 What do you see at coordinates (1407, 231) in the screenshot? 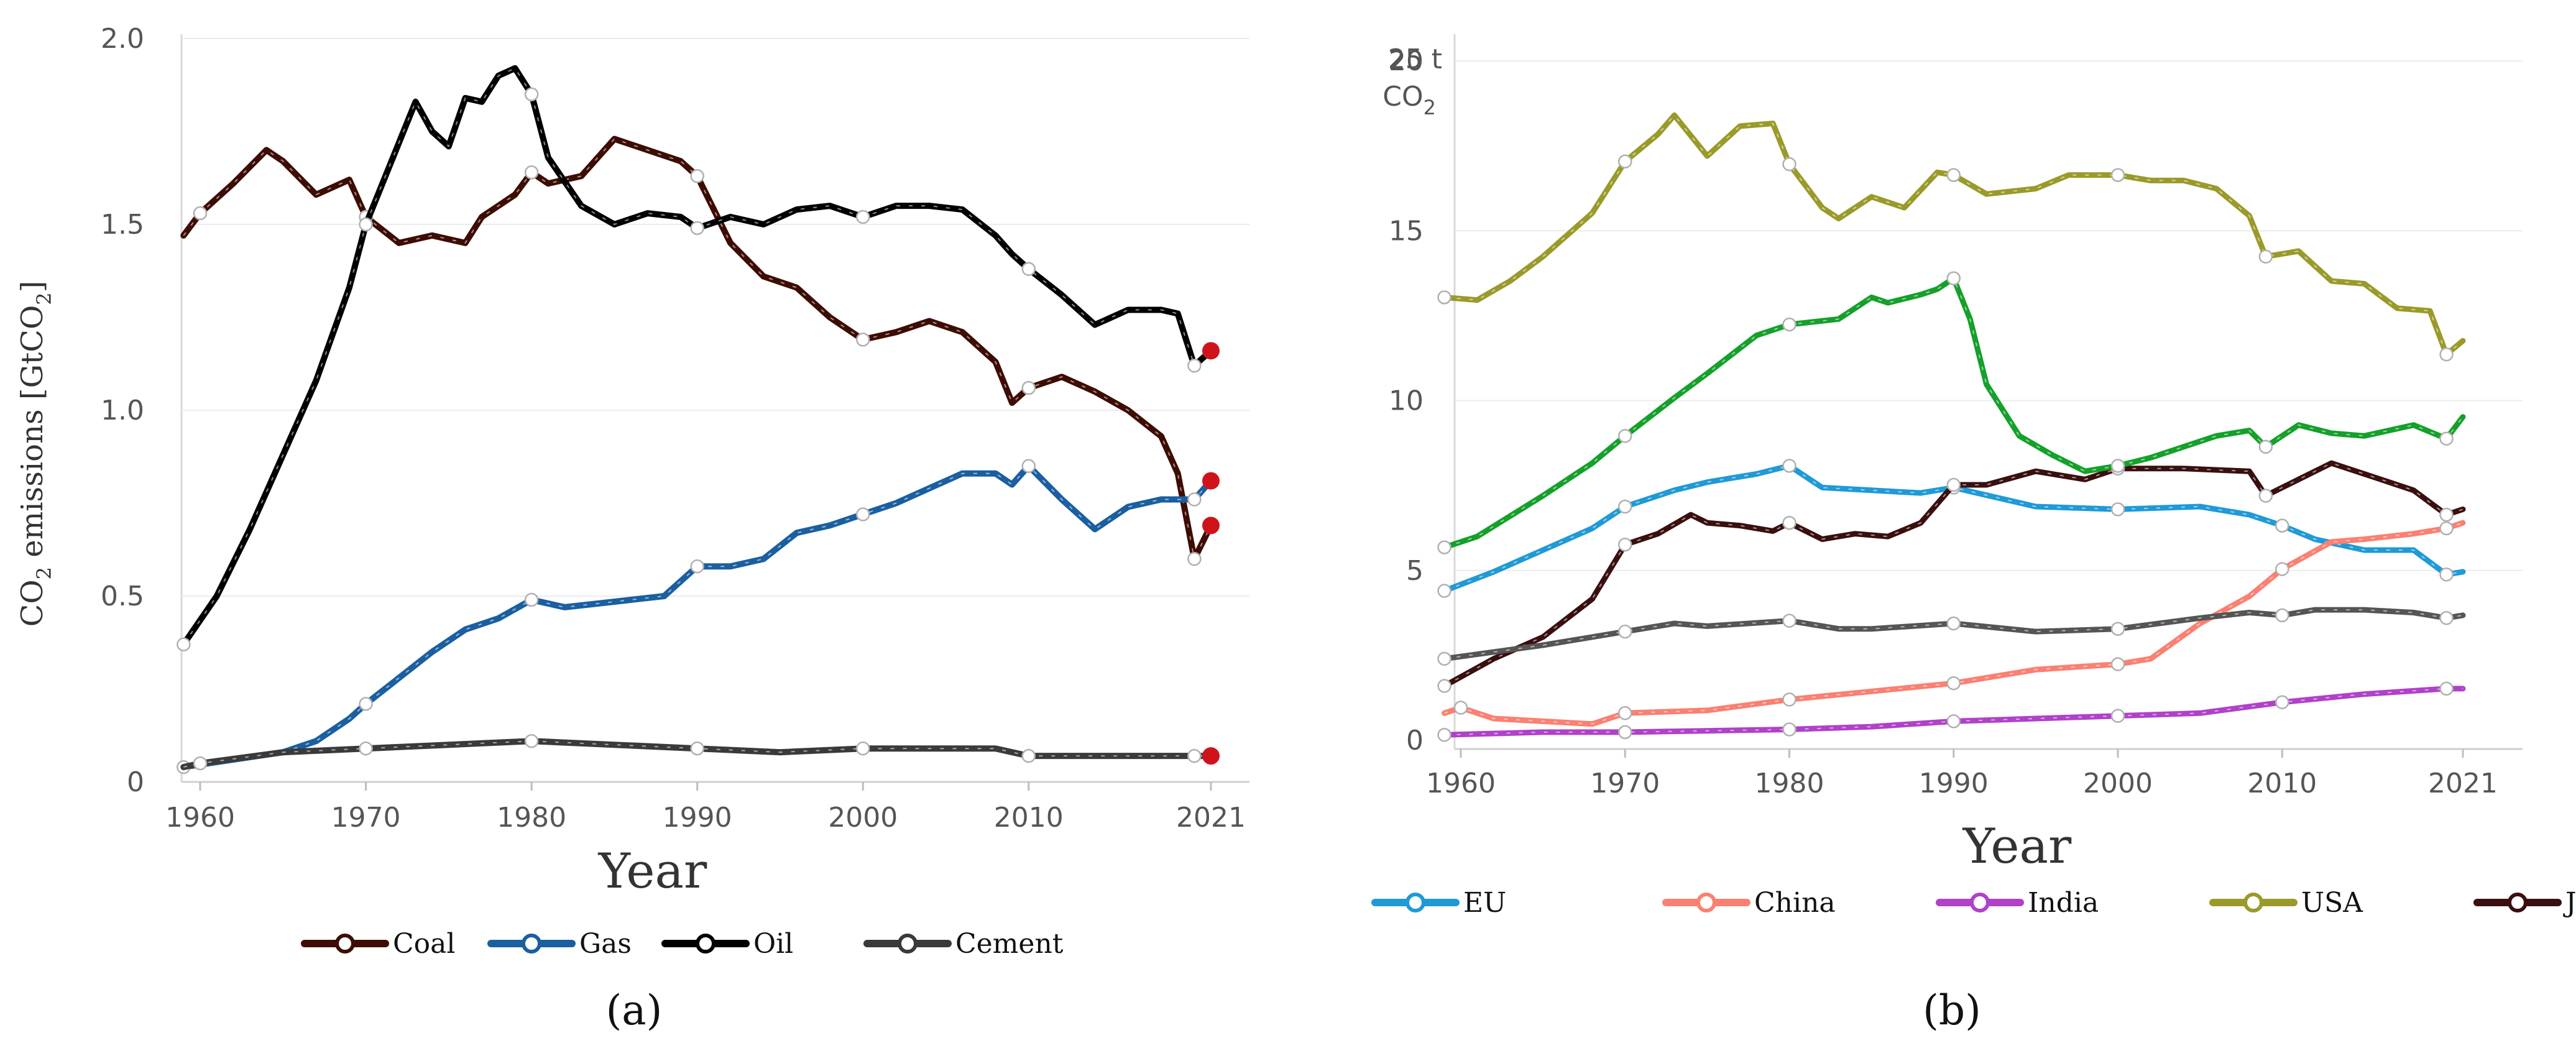
I see `y-tick-label: 15` at bounding box center [1407, 231].